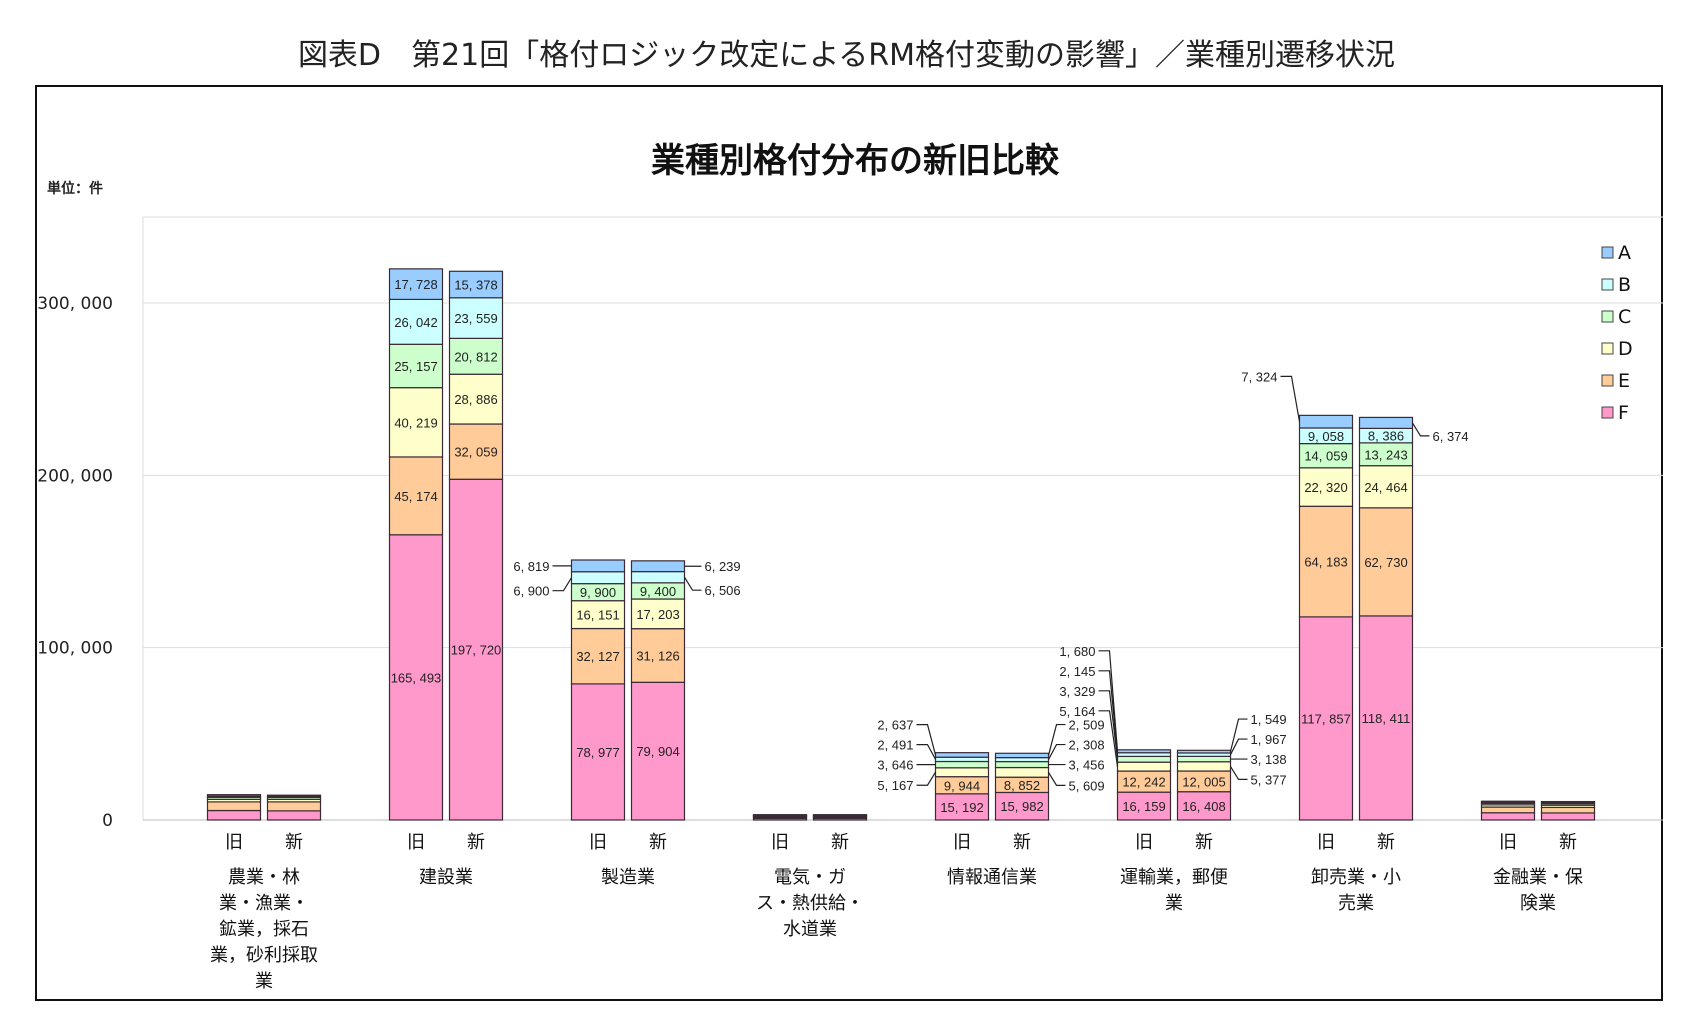 The height and width of the screenshot is (1009, 1693). What do you see at coordinates (810, 877) in the screenshot?
I see `category-label: 電気・ガ` at bounding box center [810, 877].